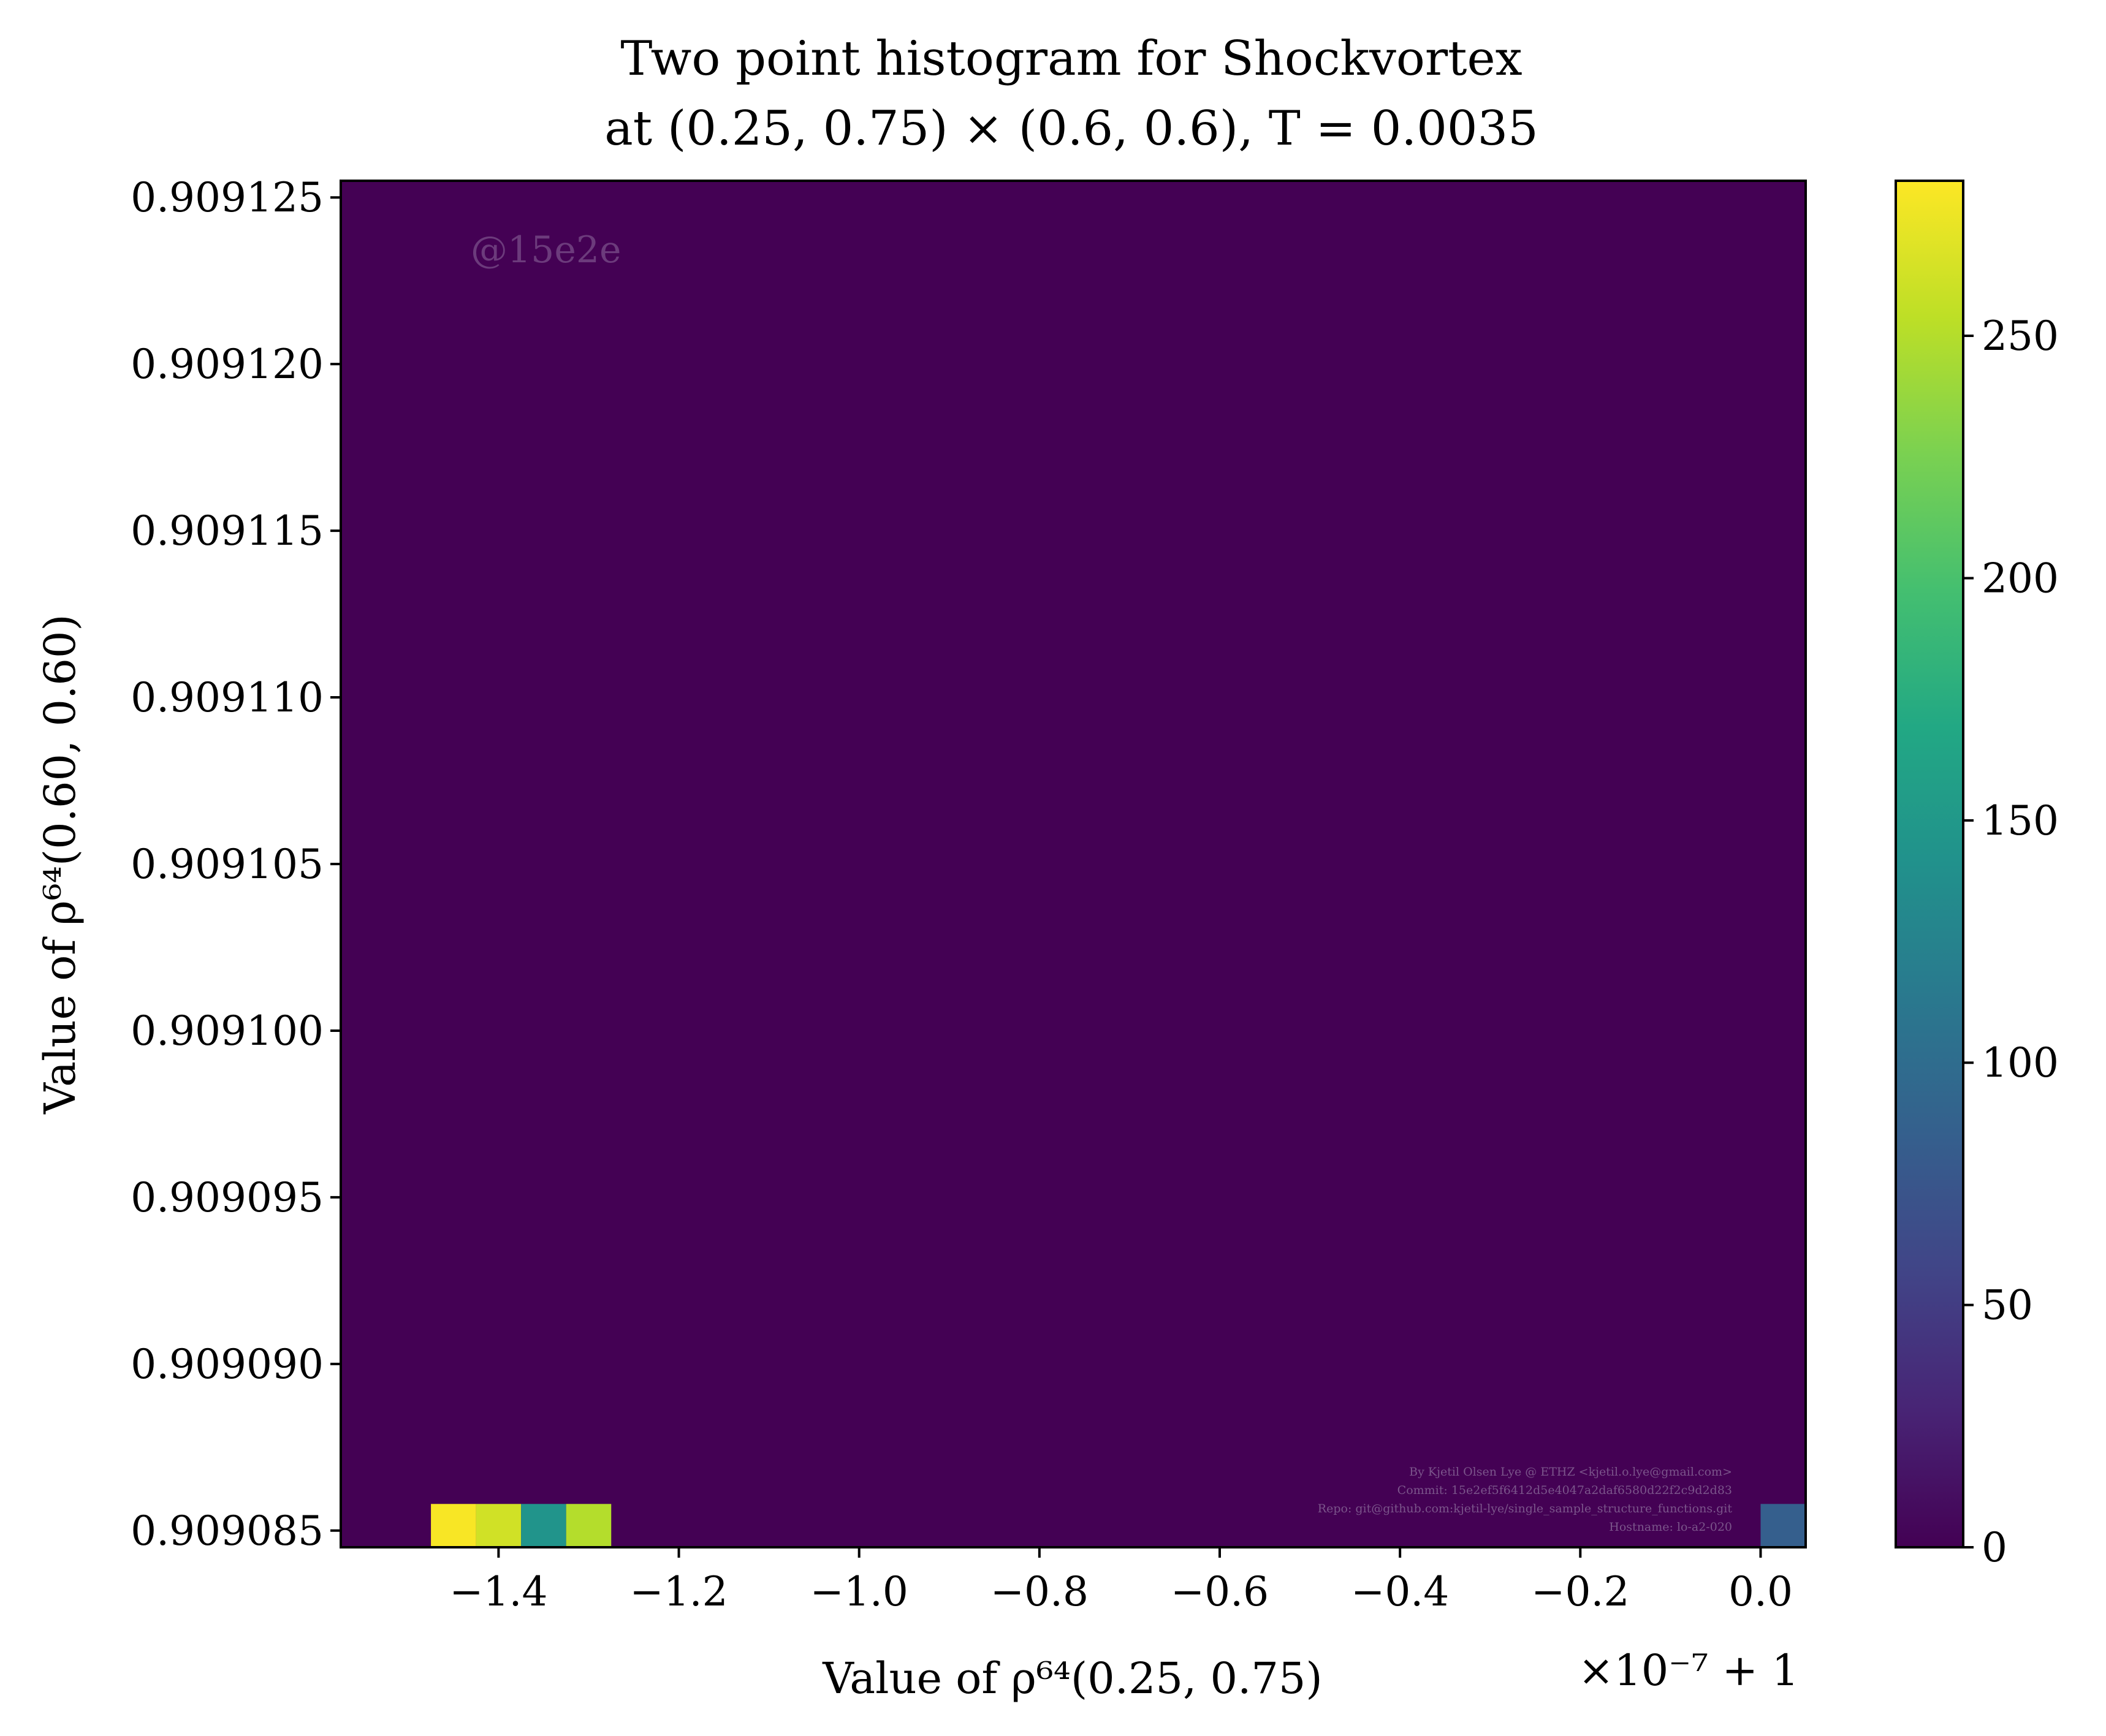  I want to click on watermark: @15e2e, so click(546, 250).